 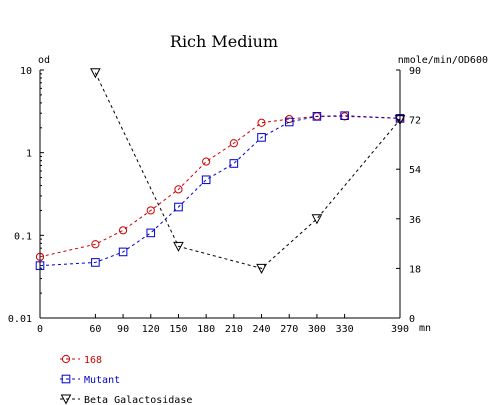 What do you see at coordinates (126, 379) in the screenshot?
I see `legend: 168 Mutant Beta Galactosidase` at bounding box center [126, 379].